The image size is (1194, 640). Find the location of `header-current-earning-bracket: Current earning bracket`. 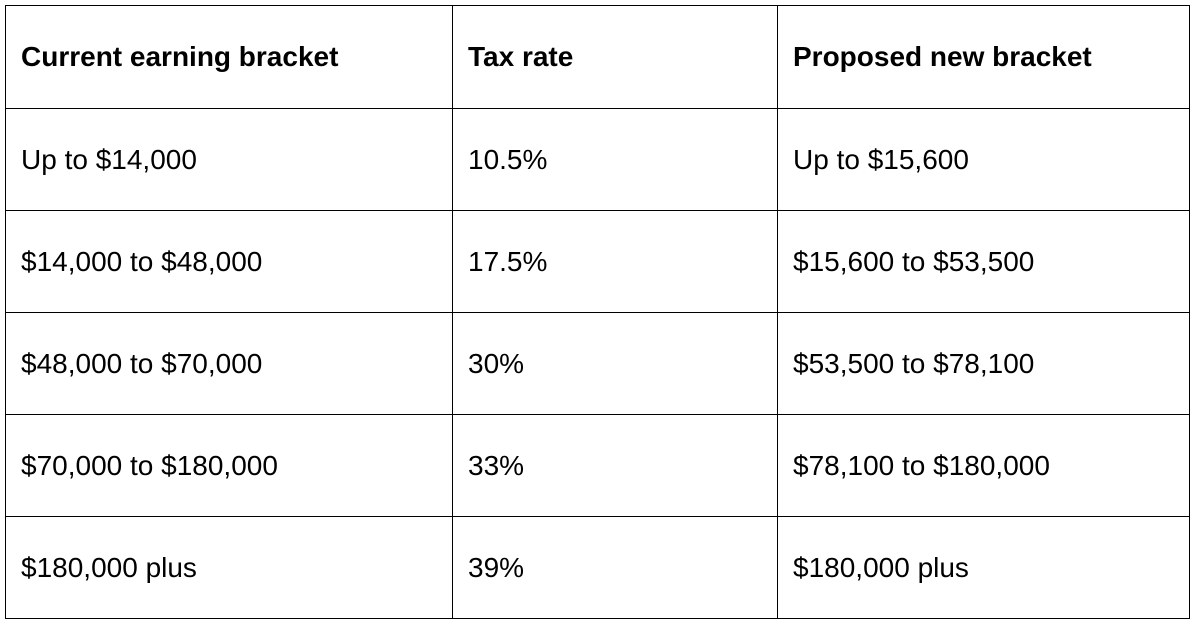

header-current-earning-bracket: Current earning bracket is located at coordinates (229, 57).